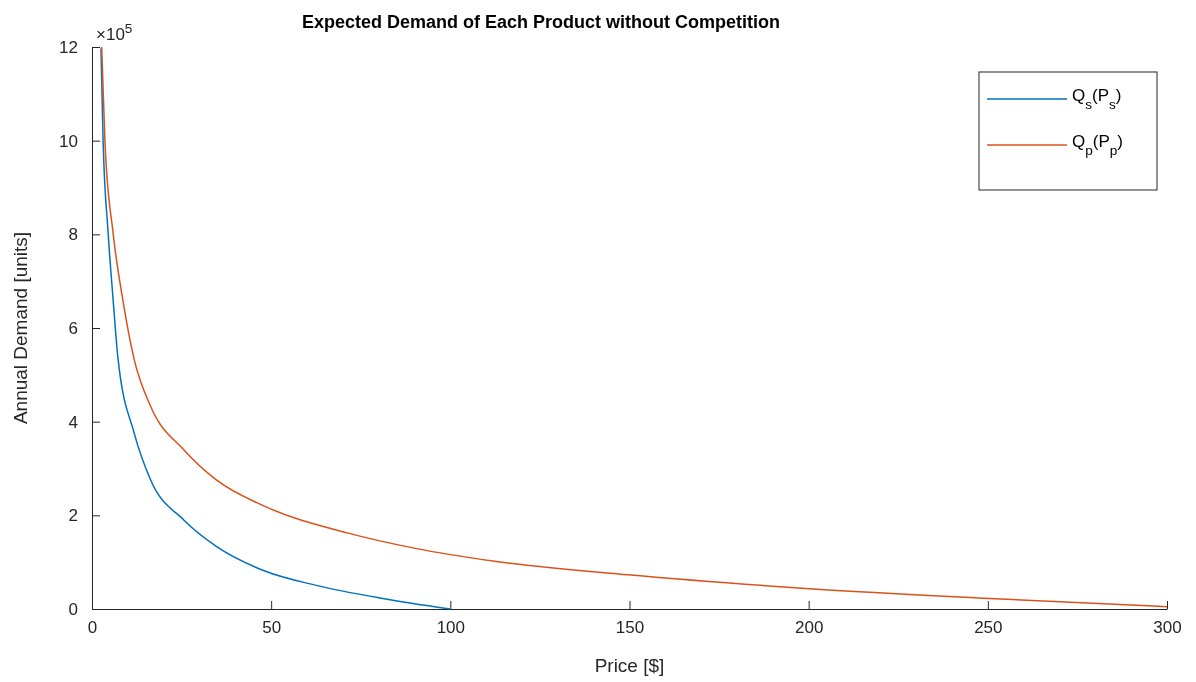  I want to click on chart-title: Expected Demand of Each Product without Competition, so click(541, 22).